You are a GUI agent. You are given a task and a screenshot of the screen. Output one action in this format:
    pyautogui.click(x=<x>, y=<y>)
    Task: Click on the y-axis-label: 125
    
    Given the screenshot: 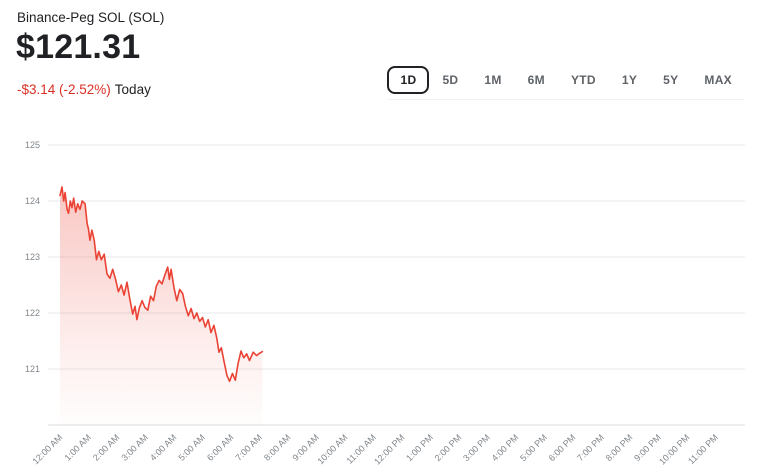 What is the action you would take?
    pyautogui.click(x=32, y=145)
    